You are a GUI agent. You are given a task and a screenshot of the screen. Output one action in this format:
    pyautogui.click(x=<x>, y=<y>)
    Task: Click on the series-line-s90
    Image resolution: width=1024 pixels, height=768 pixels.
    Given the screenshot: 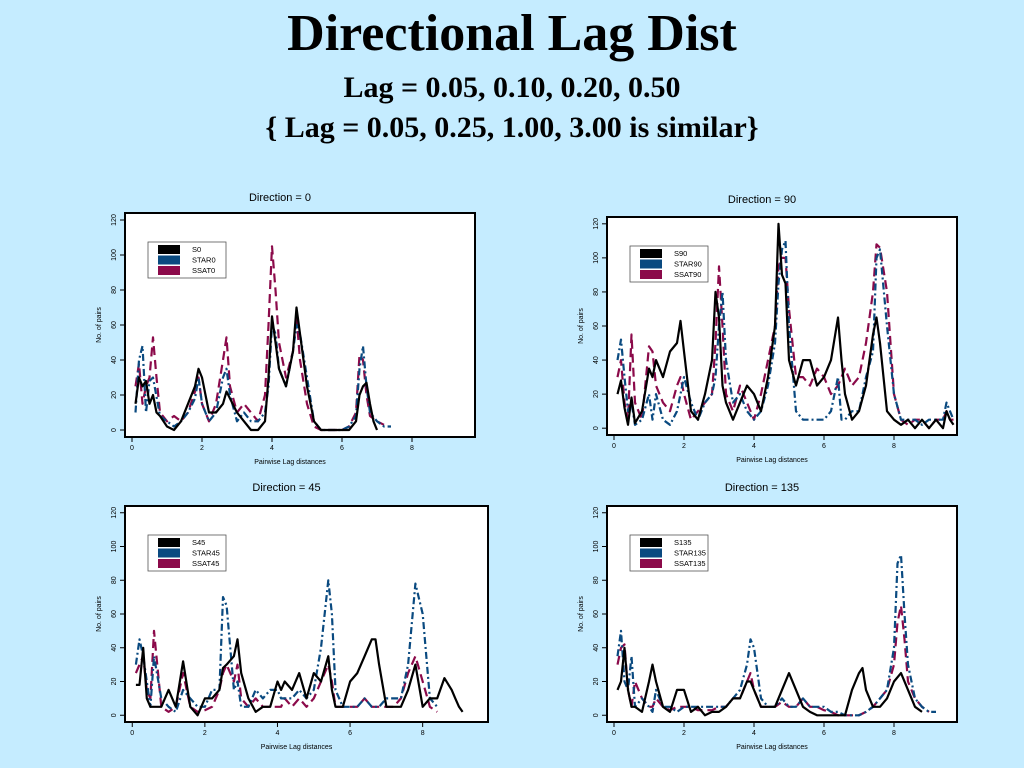 What is the action you would take?
    pyautogui.click(x=785, y=326)
    